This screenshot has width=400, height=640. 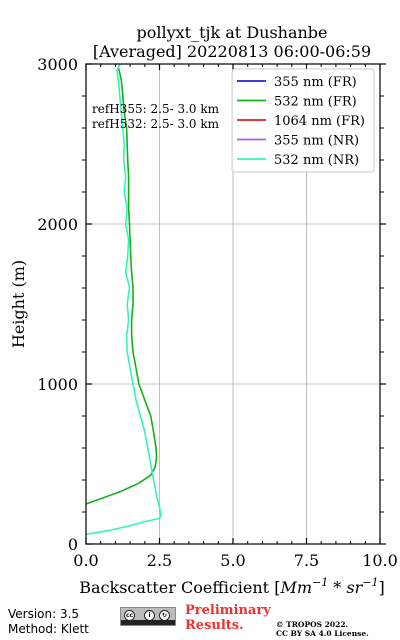 What do you see at coordinates (159, 560) in the screenshot?
I see `x-tick-label-1: 2.5` at bounding box center [159, 560].